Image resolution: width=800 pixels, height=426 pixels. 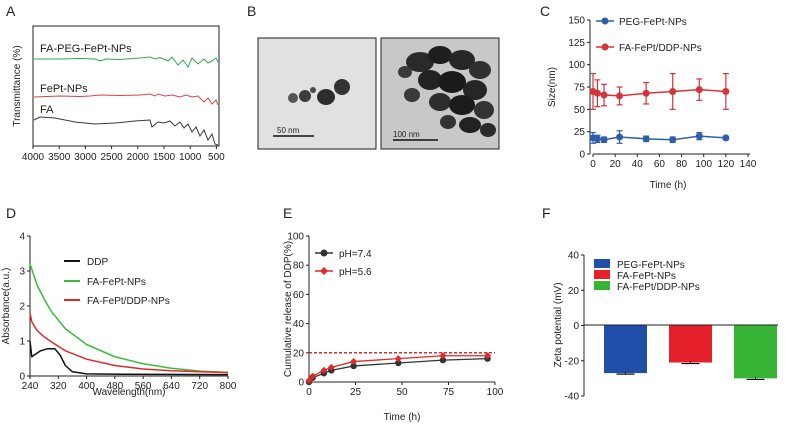 What do you see at coordinates (64, 89) in the screenshot?
I see `panel-a-legend-fept: FePt-NPs` at bounding box center [64, 89].